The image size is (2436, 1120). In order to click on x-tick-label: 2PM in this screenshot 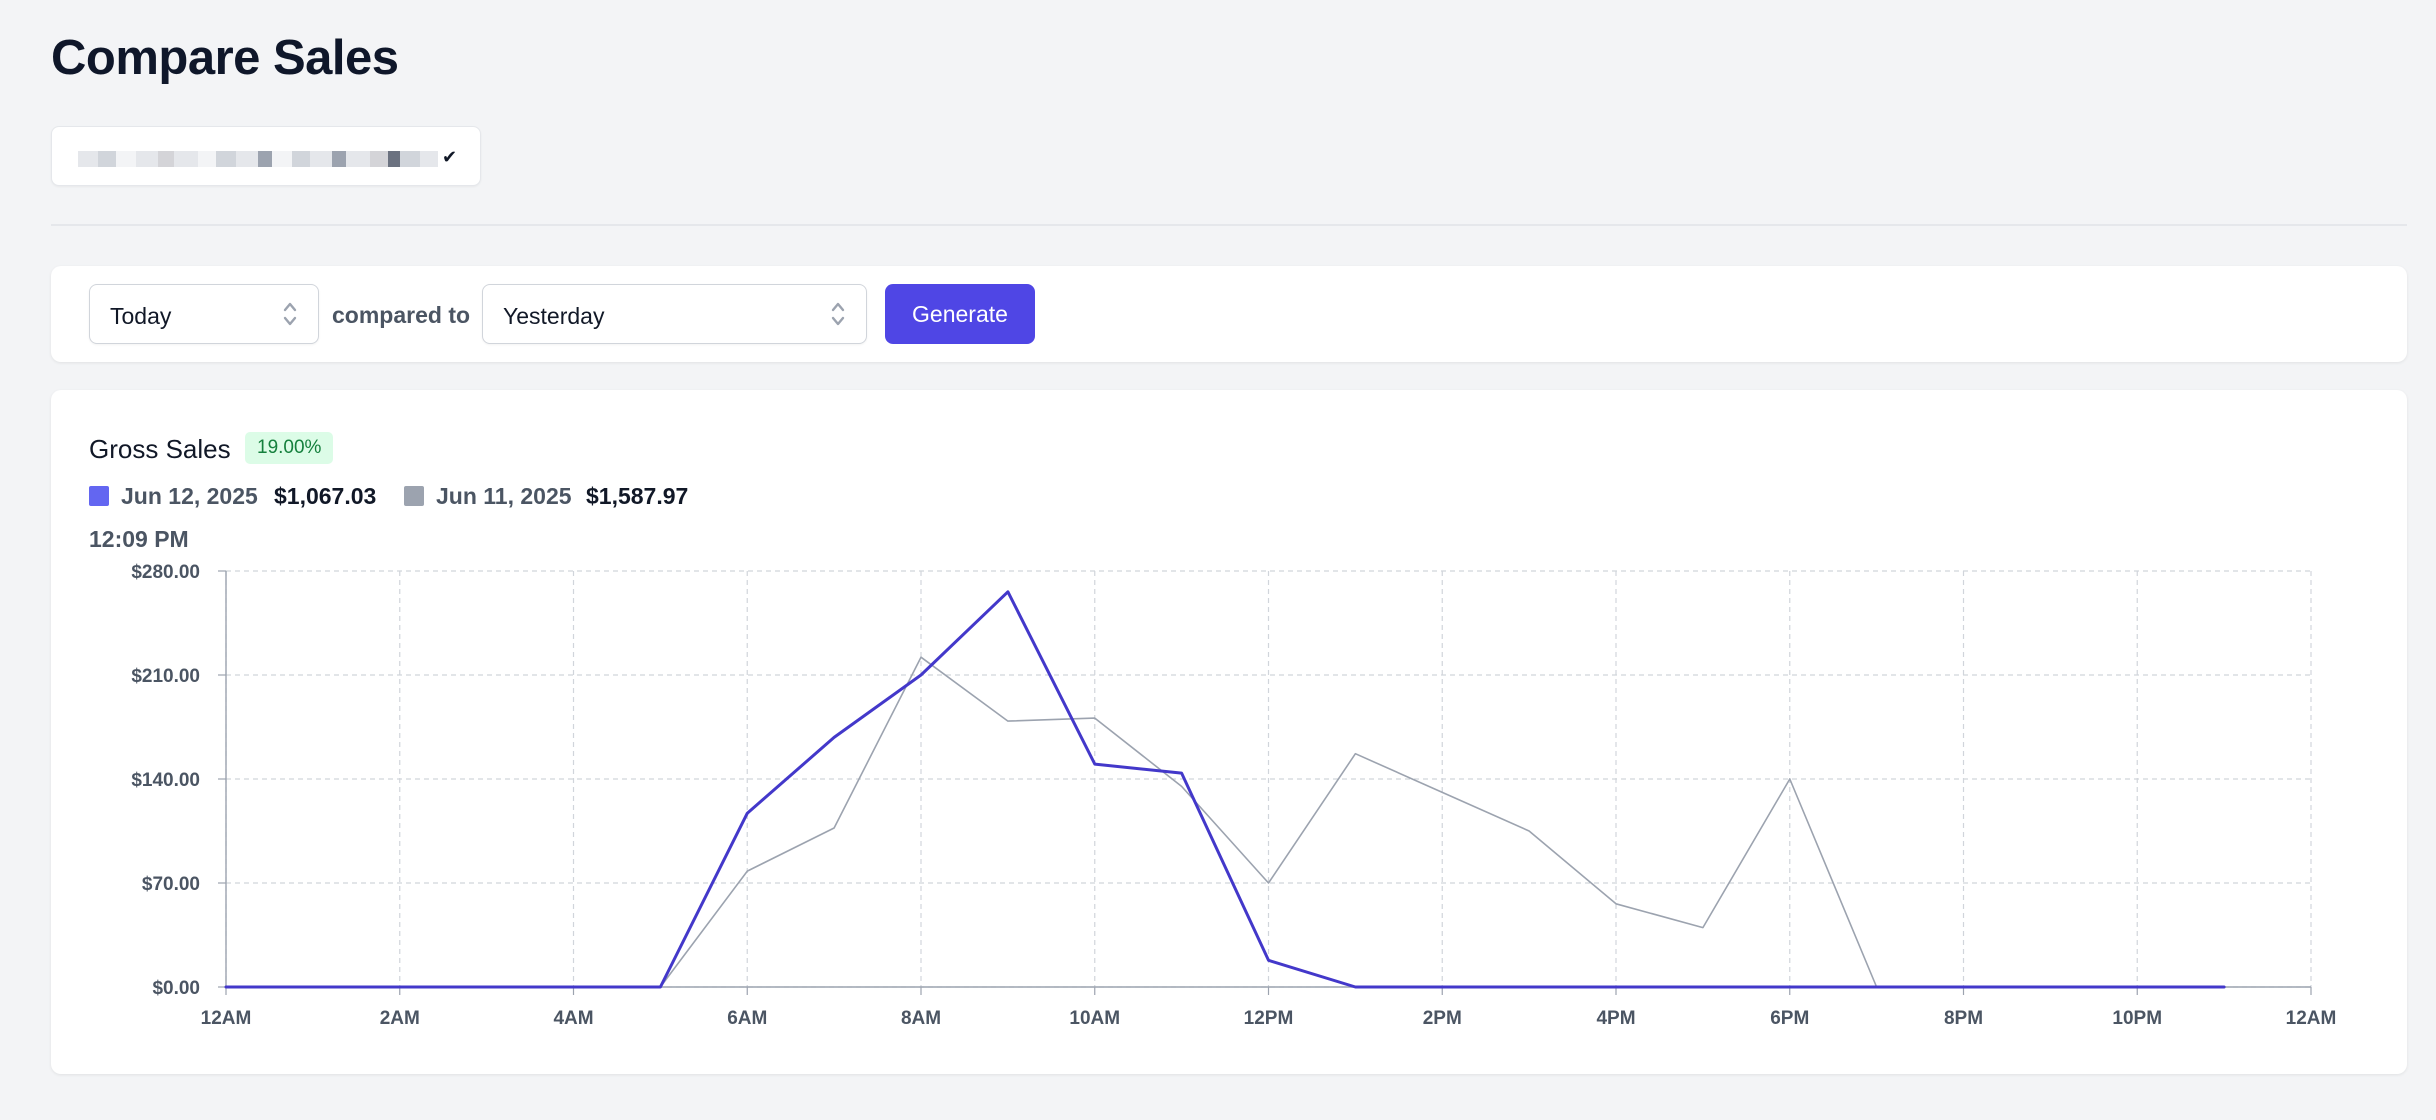, I will do `click(1442, 1018)`.